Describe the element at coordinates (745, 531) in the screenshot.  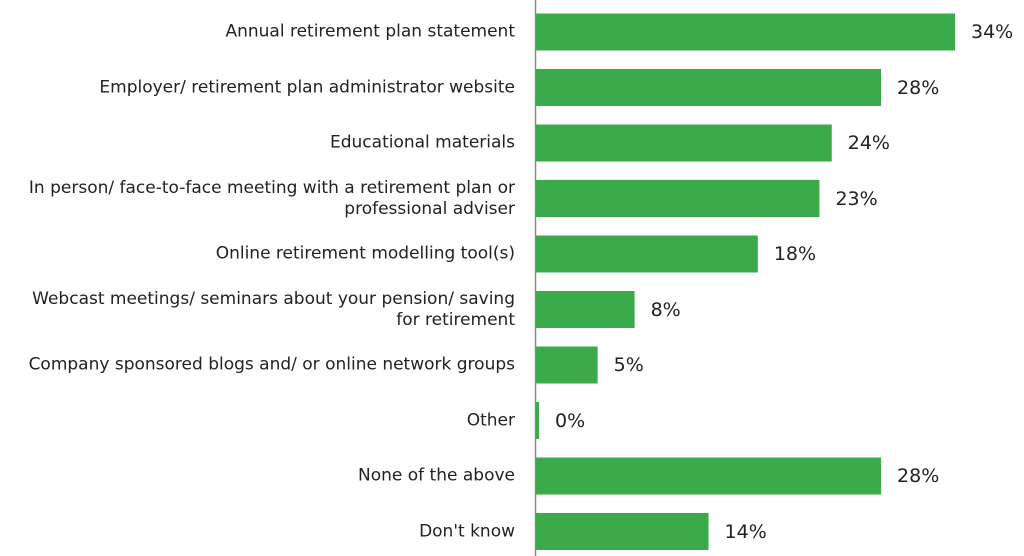
I see `value-label: 14%` at that location.